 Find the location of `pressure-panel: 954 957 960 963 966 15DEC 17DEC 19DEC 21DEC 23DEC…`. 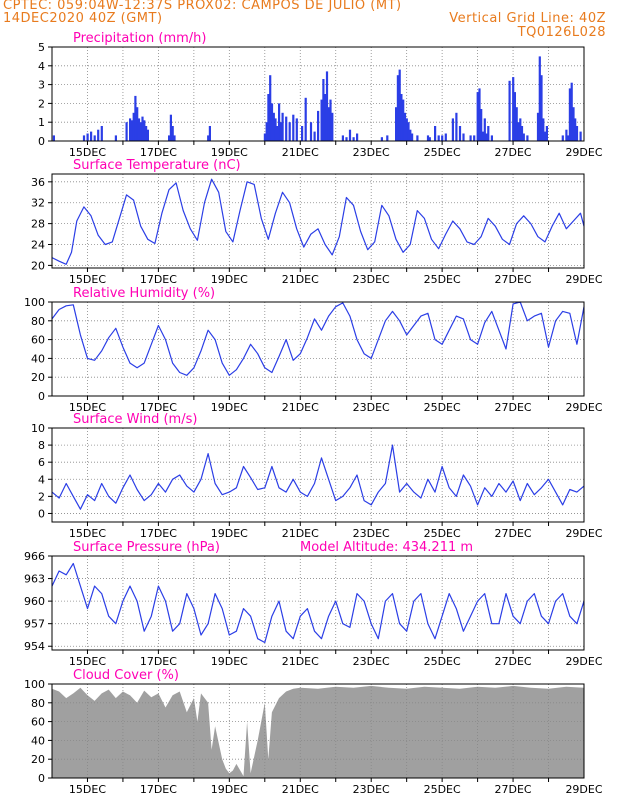

pressure-panel: 954 957 960 963 966 15DEC 17DEC 19DEC 21DEC 23DEC… is located at coordinates (313, 604).